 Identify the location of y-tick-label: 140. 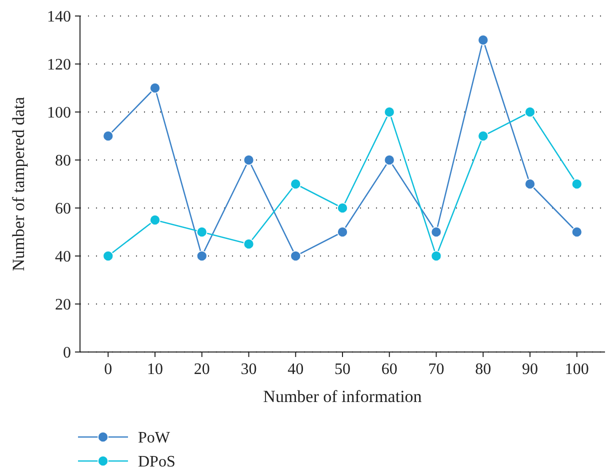
(59, 17).